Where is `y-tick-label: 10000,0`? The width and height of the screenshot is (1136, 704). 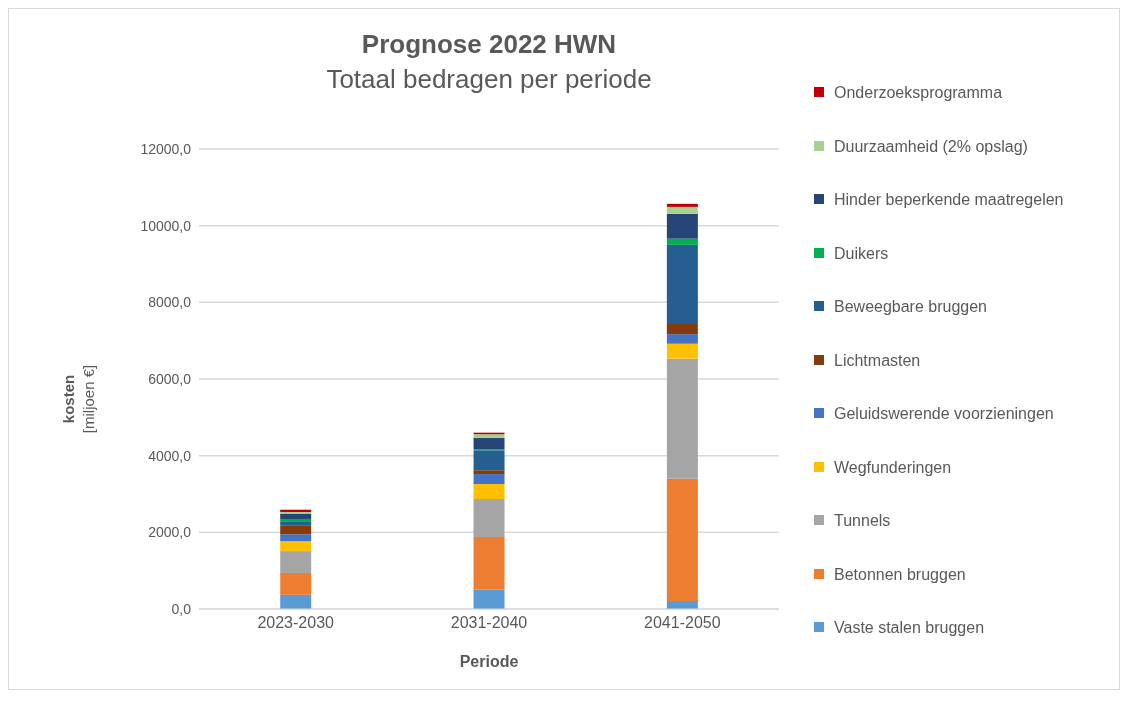
y-tick-label: 10000,0 is located at coordinates (166, 225).